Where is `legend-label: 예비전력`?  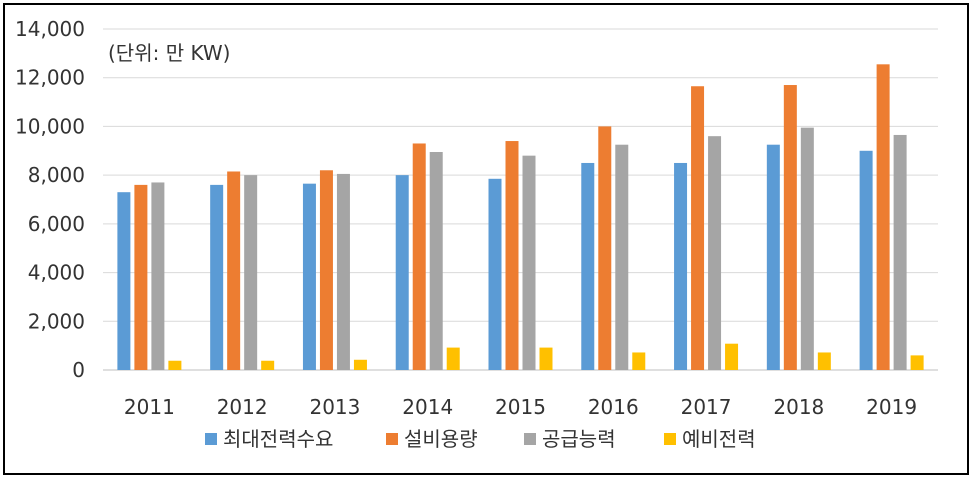
legend-label: 예비전력 is located at coordinates (719, 439).